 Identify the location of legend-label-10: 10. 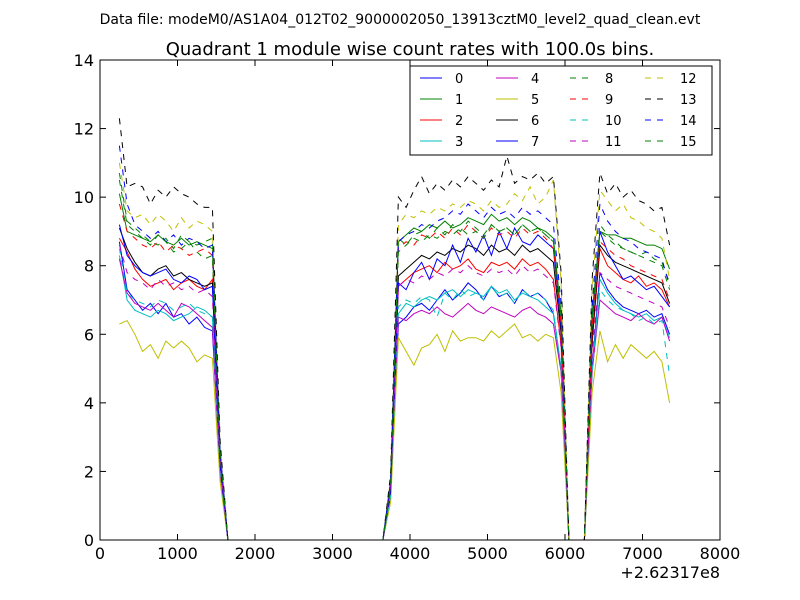
(613, 121).